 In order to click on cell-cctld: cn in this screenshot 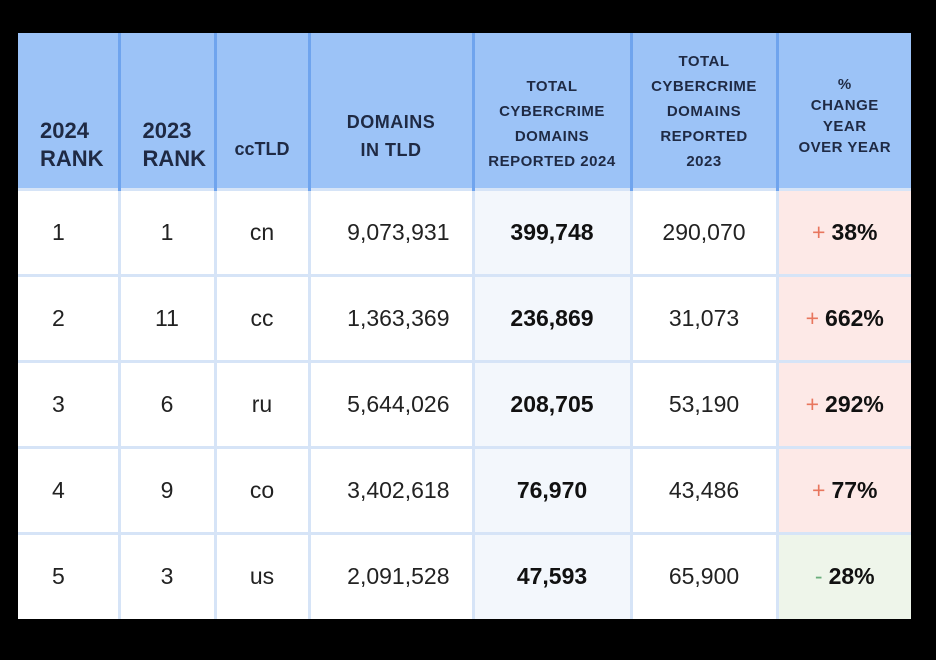, I will do `click(263, 231)`.